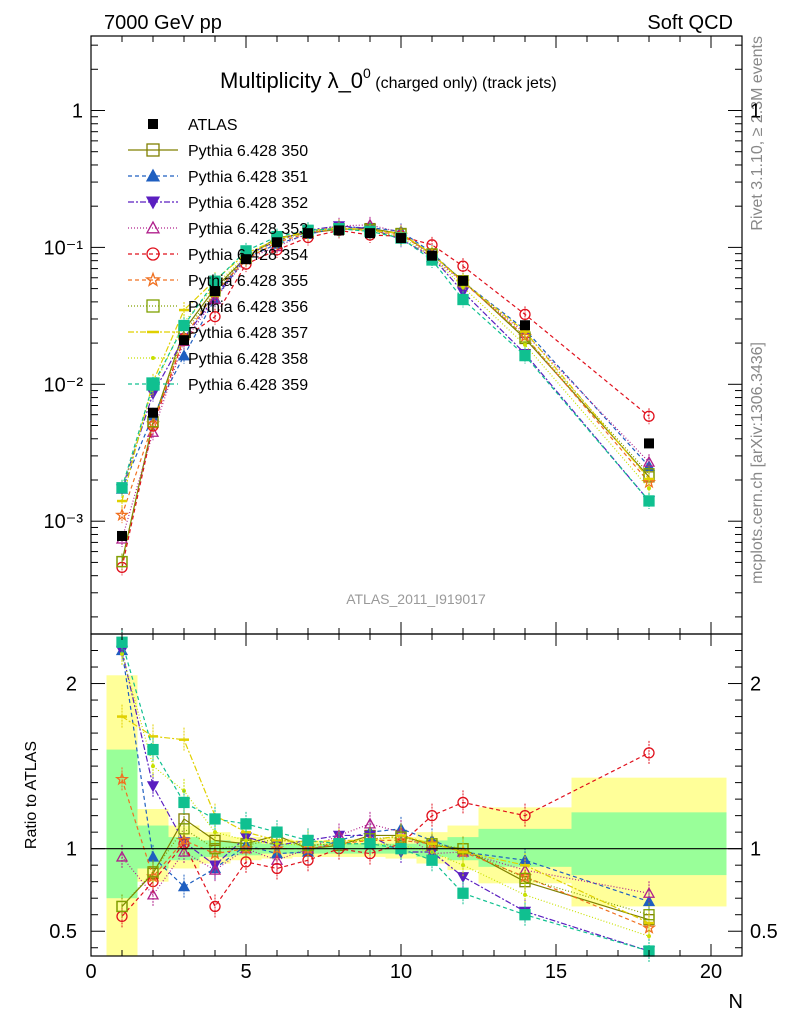  What do you see at coordinates (248, 385) in the screenshot?
I see `legend-label-9: Pythia 6.428 359` at bounding box center [248, 385].